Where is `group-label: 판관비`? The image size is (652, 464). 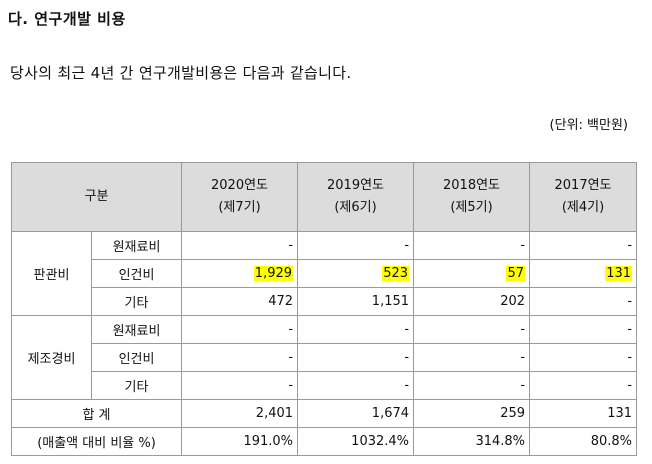
group-label: 판관비 is located at coordinates (51, 273).